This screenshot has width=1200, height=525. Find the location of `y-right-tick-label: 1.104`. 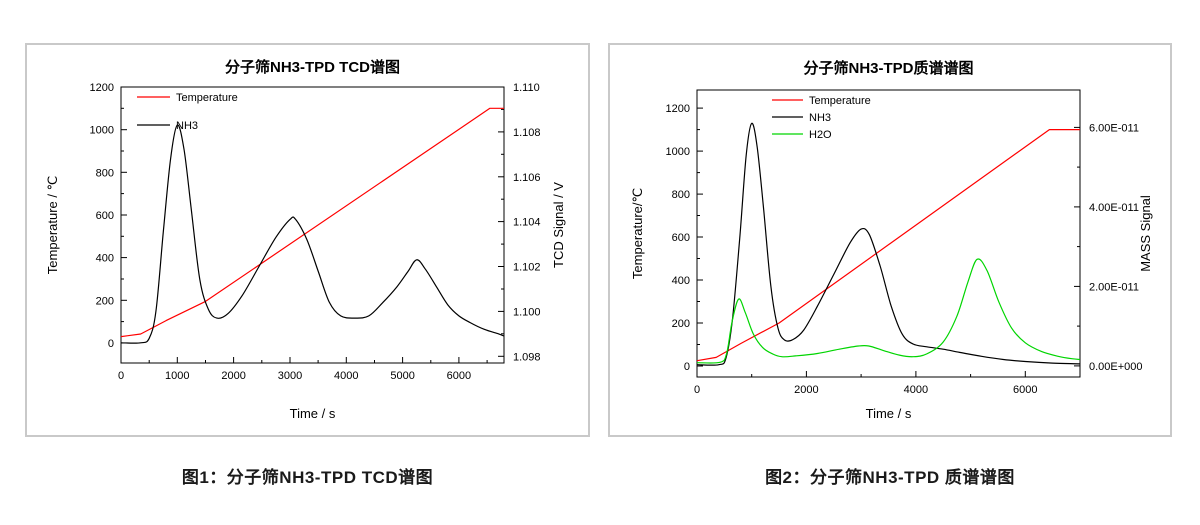

y-right-tick-label: 1.104 is located at coordinates (527, 223).